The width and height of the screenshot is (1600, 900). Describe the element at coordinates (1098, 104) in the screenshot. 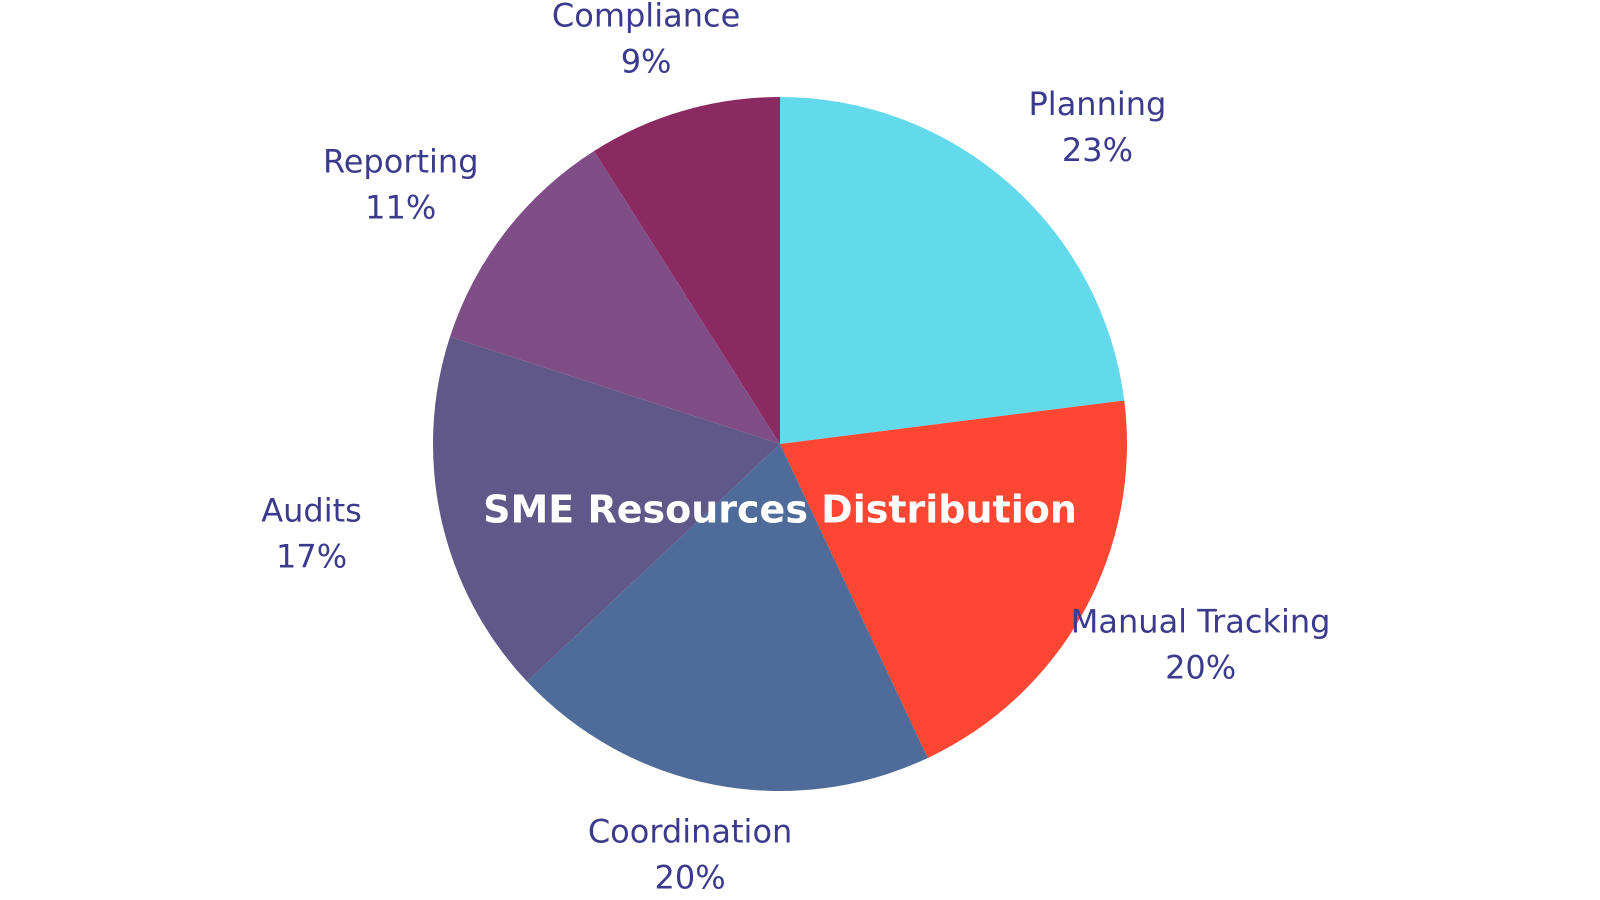

I see `slice-label: Planning` at that location.